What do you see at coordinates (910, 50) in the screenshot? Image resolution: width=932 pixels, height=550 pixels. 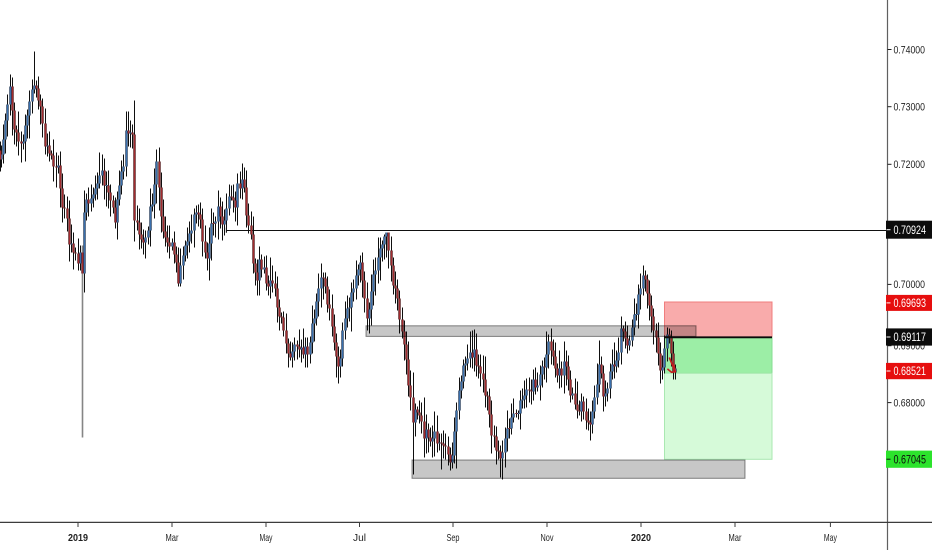 I see `svg-text: 0.74000` at bounding box center [910, 50].